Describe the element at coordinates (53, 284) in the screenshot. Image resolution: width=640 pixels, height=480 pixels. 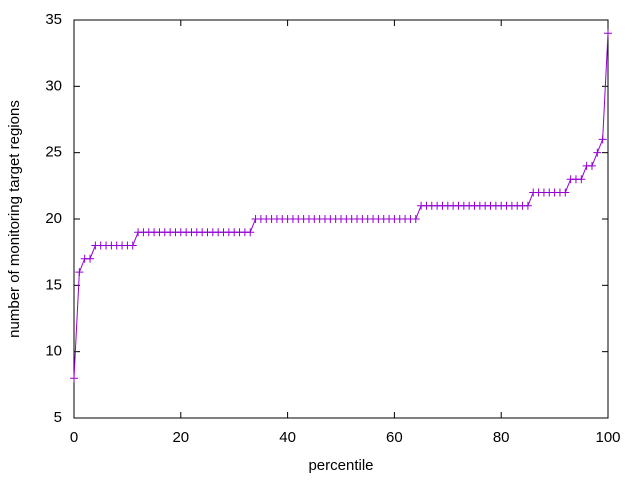
I see `y-tick-label: 15` at that location.